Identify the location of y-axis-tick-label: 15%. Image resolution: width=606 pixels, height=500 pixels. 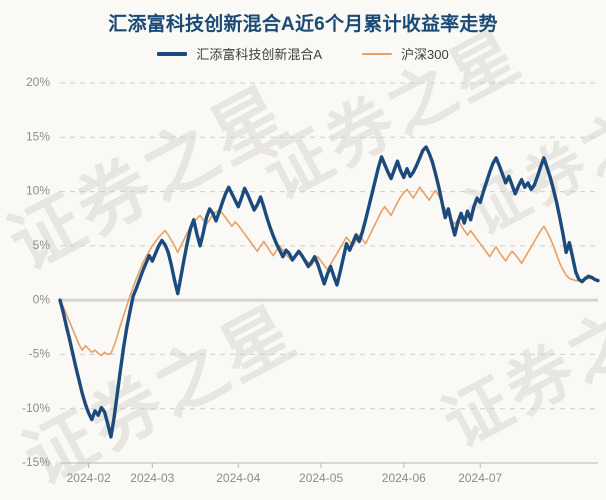
(38, 136).